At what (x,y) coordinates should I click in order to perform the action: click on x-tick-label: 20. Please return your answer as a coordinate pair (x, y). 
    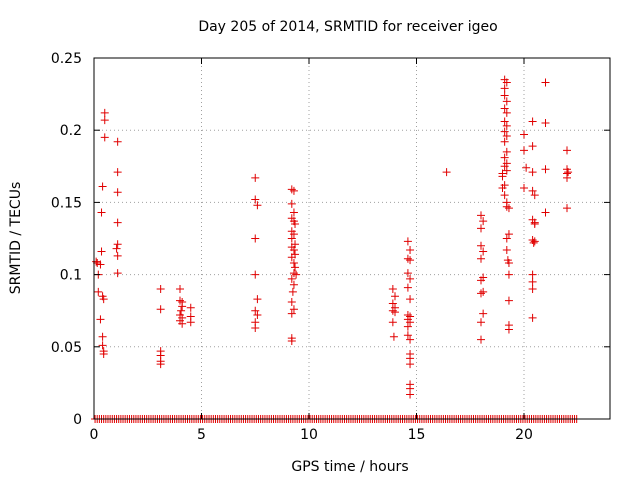
    Looking at the image, I should click on (524, 435).